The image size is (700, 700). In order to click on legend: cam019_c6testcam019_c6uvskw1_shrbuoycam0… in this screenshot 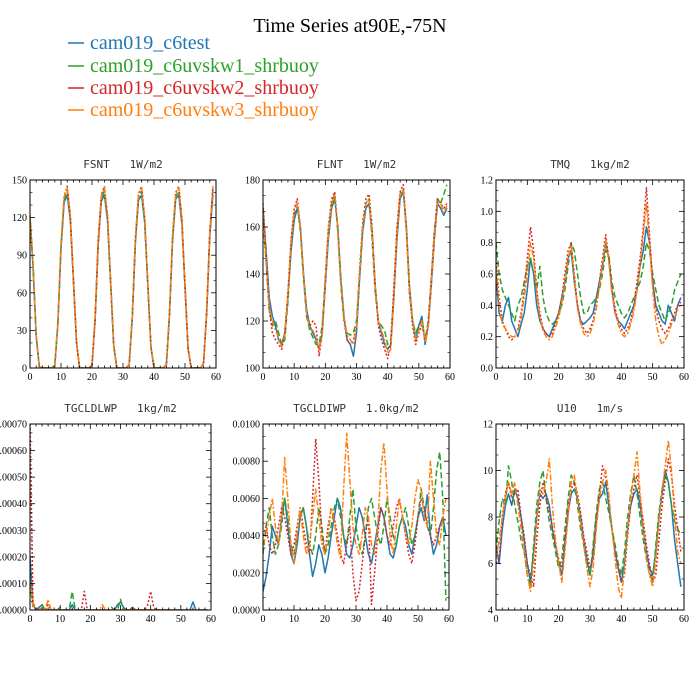, I will do `click(193, 76)`.